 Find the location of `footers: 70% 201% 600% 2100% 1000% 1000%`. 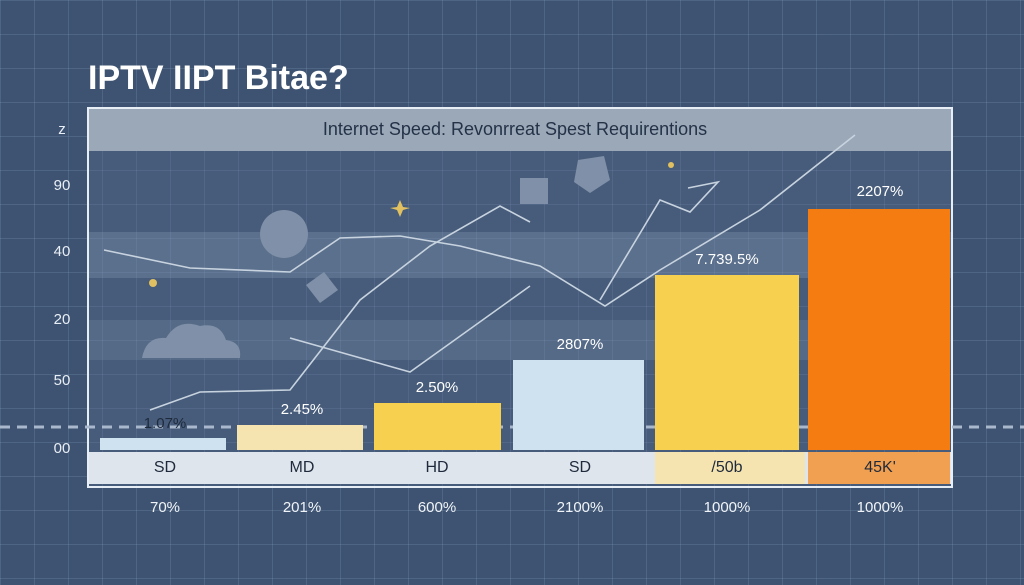

footers: 70% 201% 600% 2100% 1000% 1000% is located at coordinates (526, 507).